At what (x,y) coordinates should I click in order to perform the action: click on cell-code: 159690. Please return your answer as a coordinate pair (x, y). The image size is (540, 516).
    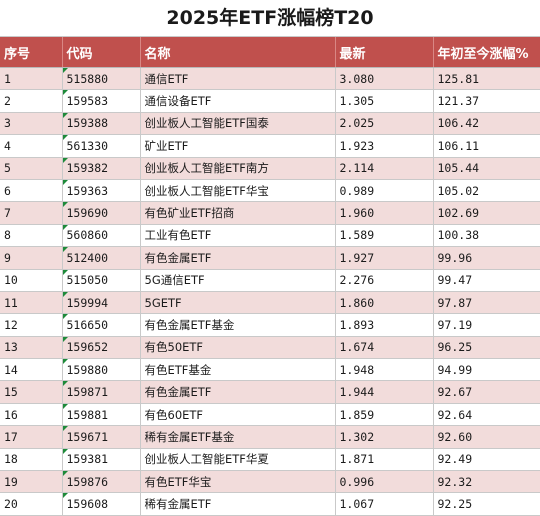
    Looking at the image, I should click on (101, 213).